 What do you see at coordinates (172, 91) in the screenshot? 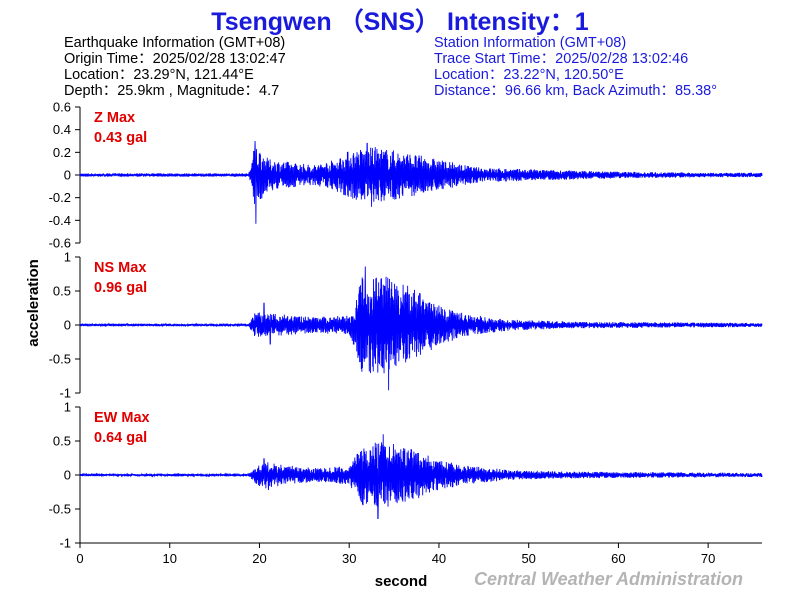
I see `depth-magnitude: Depth：25.9km , Magnitude：4.7` at bounding box center [172, 91].